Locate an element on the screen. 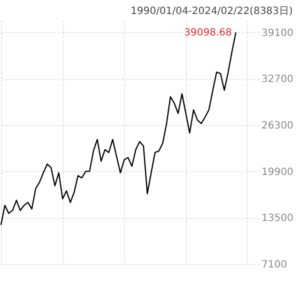 The image size is (300, 300). y-tick-label: 32700 is located at coordinates (278, 80).